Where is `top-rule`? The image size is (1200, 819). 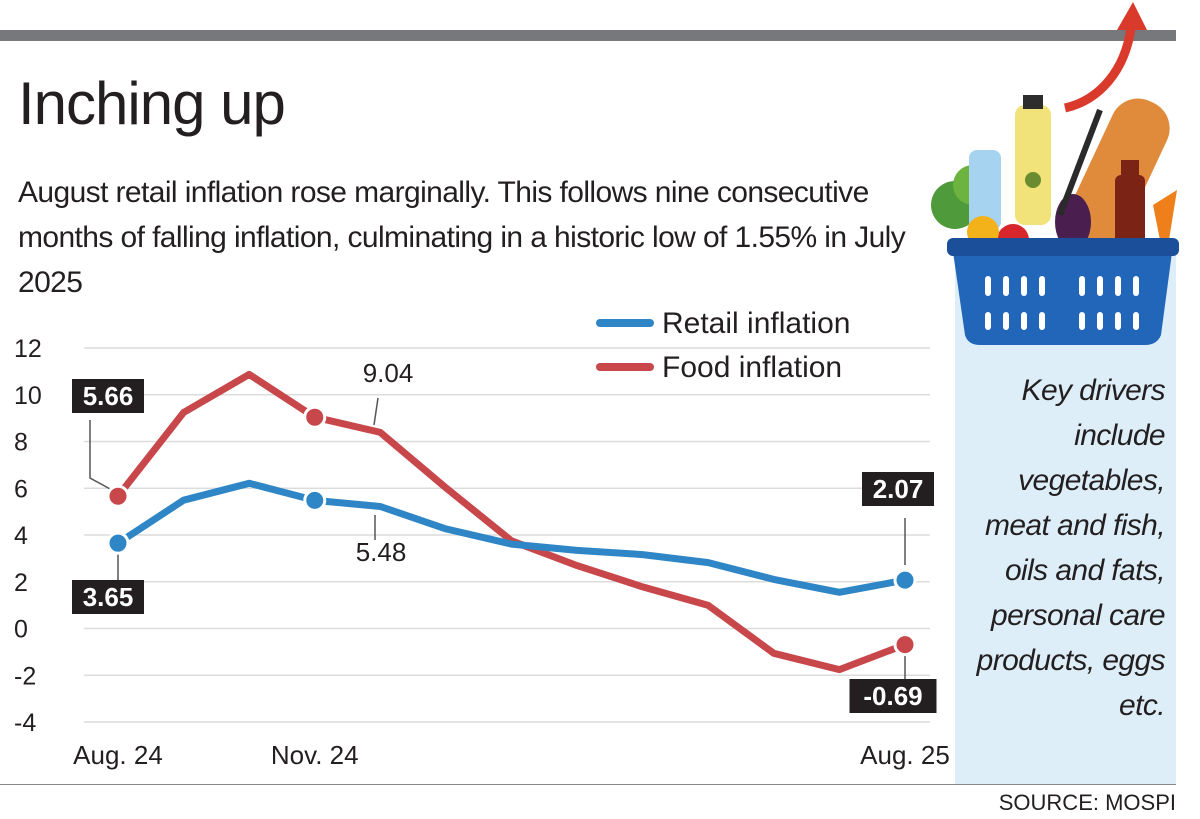
top-rule is located at coordinates (588, 35).